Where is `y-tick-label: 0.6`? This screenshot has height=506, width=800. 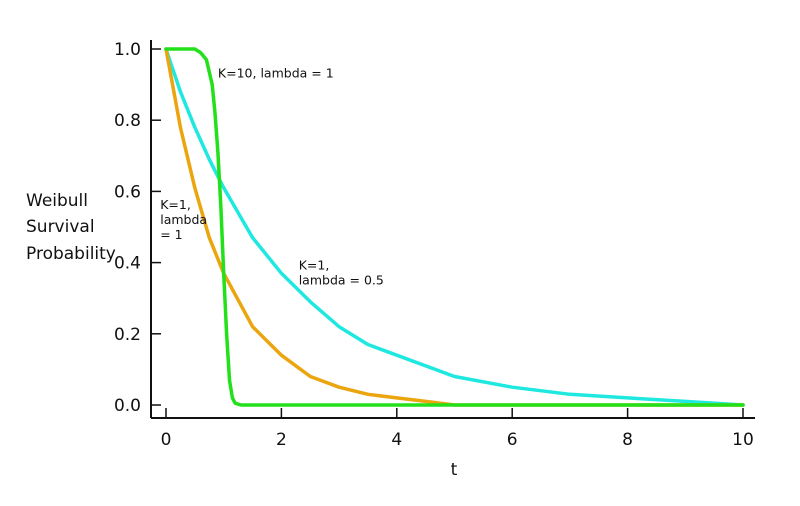 y-tick-label: 0.6 is located at coordinates (127, 192).